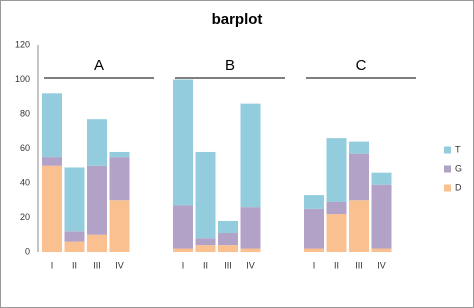  What do you see at coordinates (25, 113) in the screenshot?
I see `y-tick-label: 80` at bounding box center [25, 113].